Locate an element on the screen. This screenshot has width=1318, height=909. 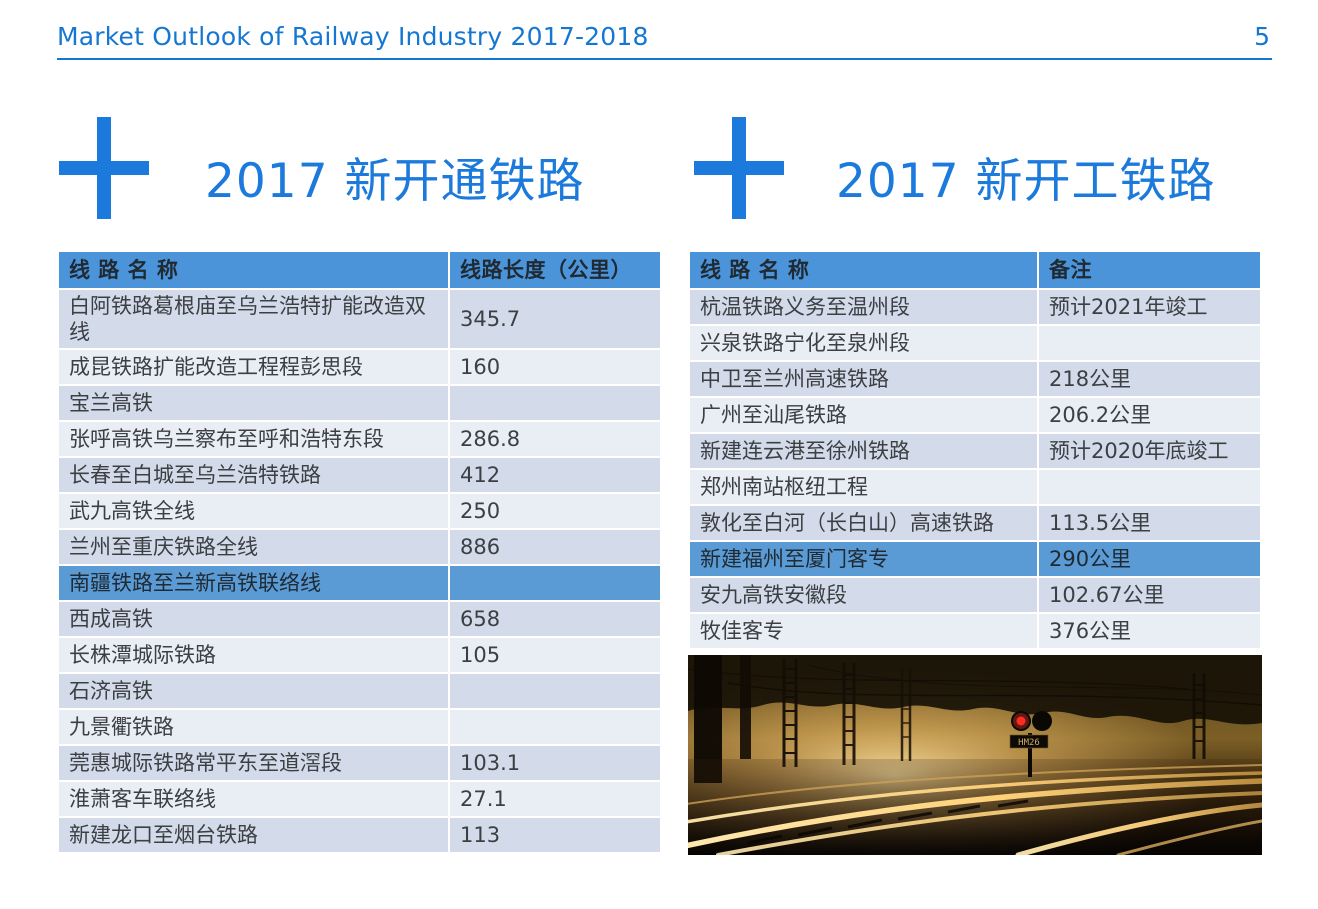
railway-sunset-photo: HM26 is located at coordinates (975, 755).